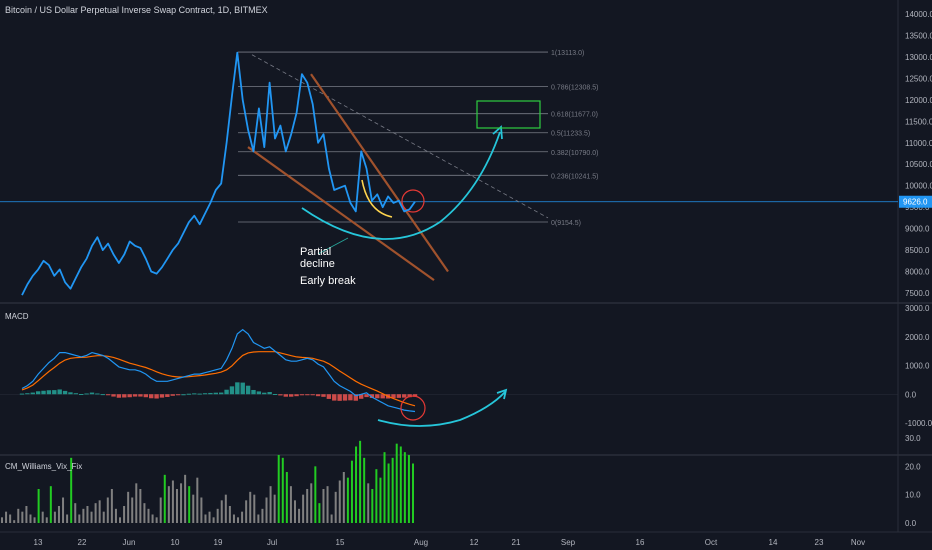 The width and height of the screenshot is (932, 550). Describe the element at coordinates (218, 379) in the screenshot. I see `signal-line` at that location.